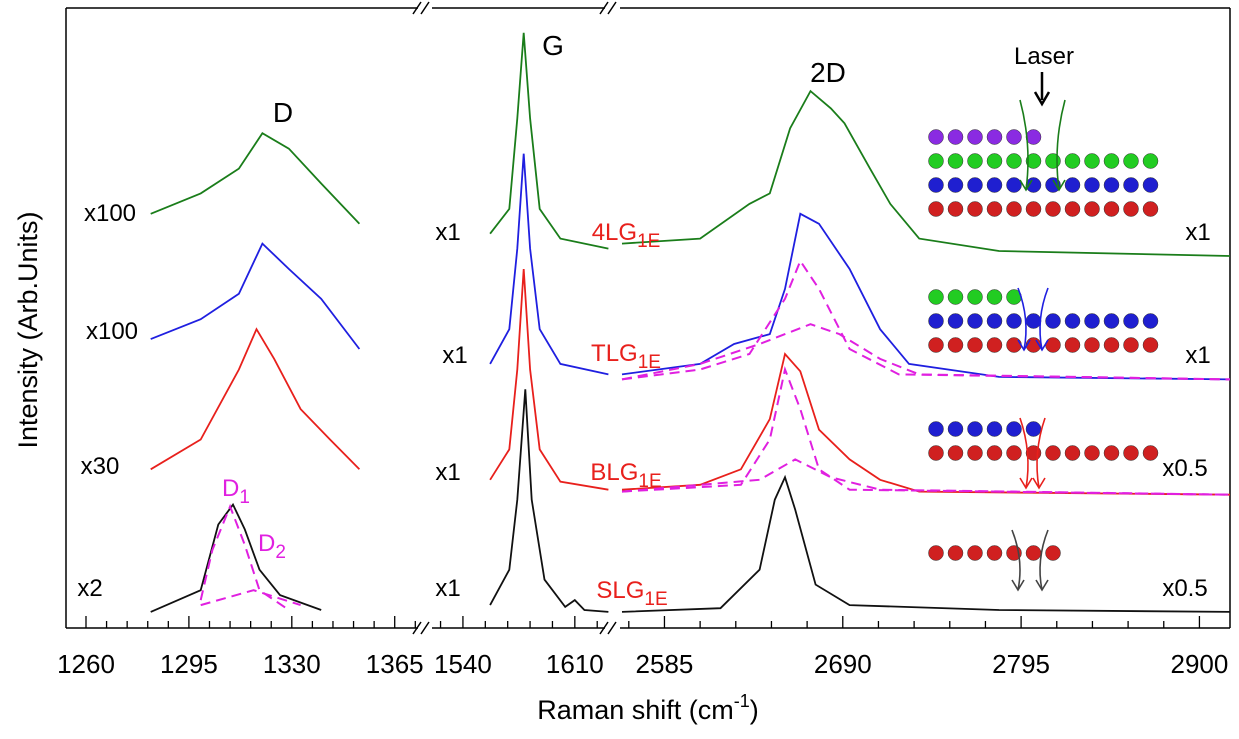 This screenshot has width=1239, height=739. I want to click on annotation: G, so click(553, 45).